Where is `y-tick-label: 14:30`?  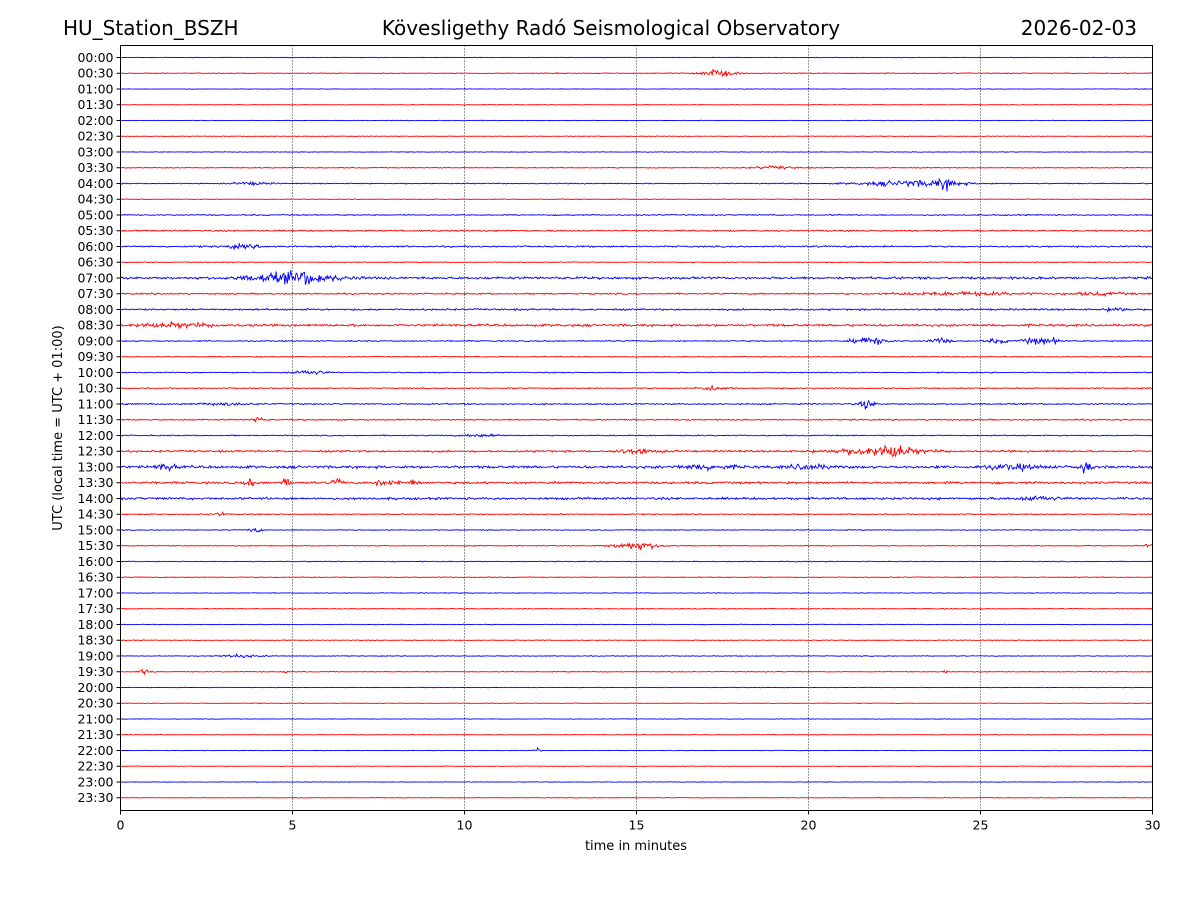
y-tick-label: 14:30 is located at coordinates (95, 514).